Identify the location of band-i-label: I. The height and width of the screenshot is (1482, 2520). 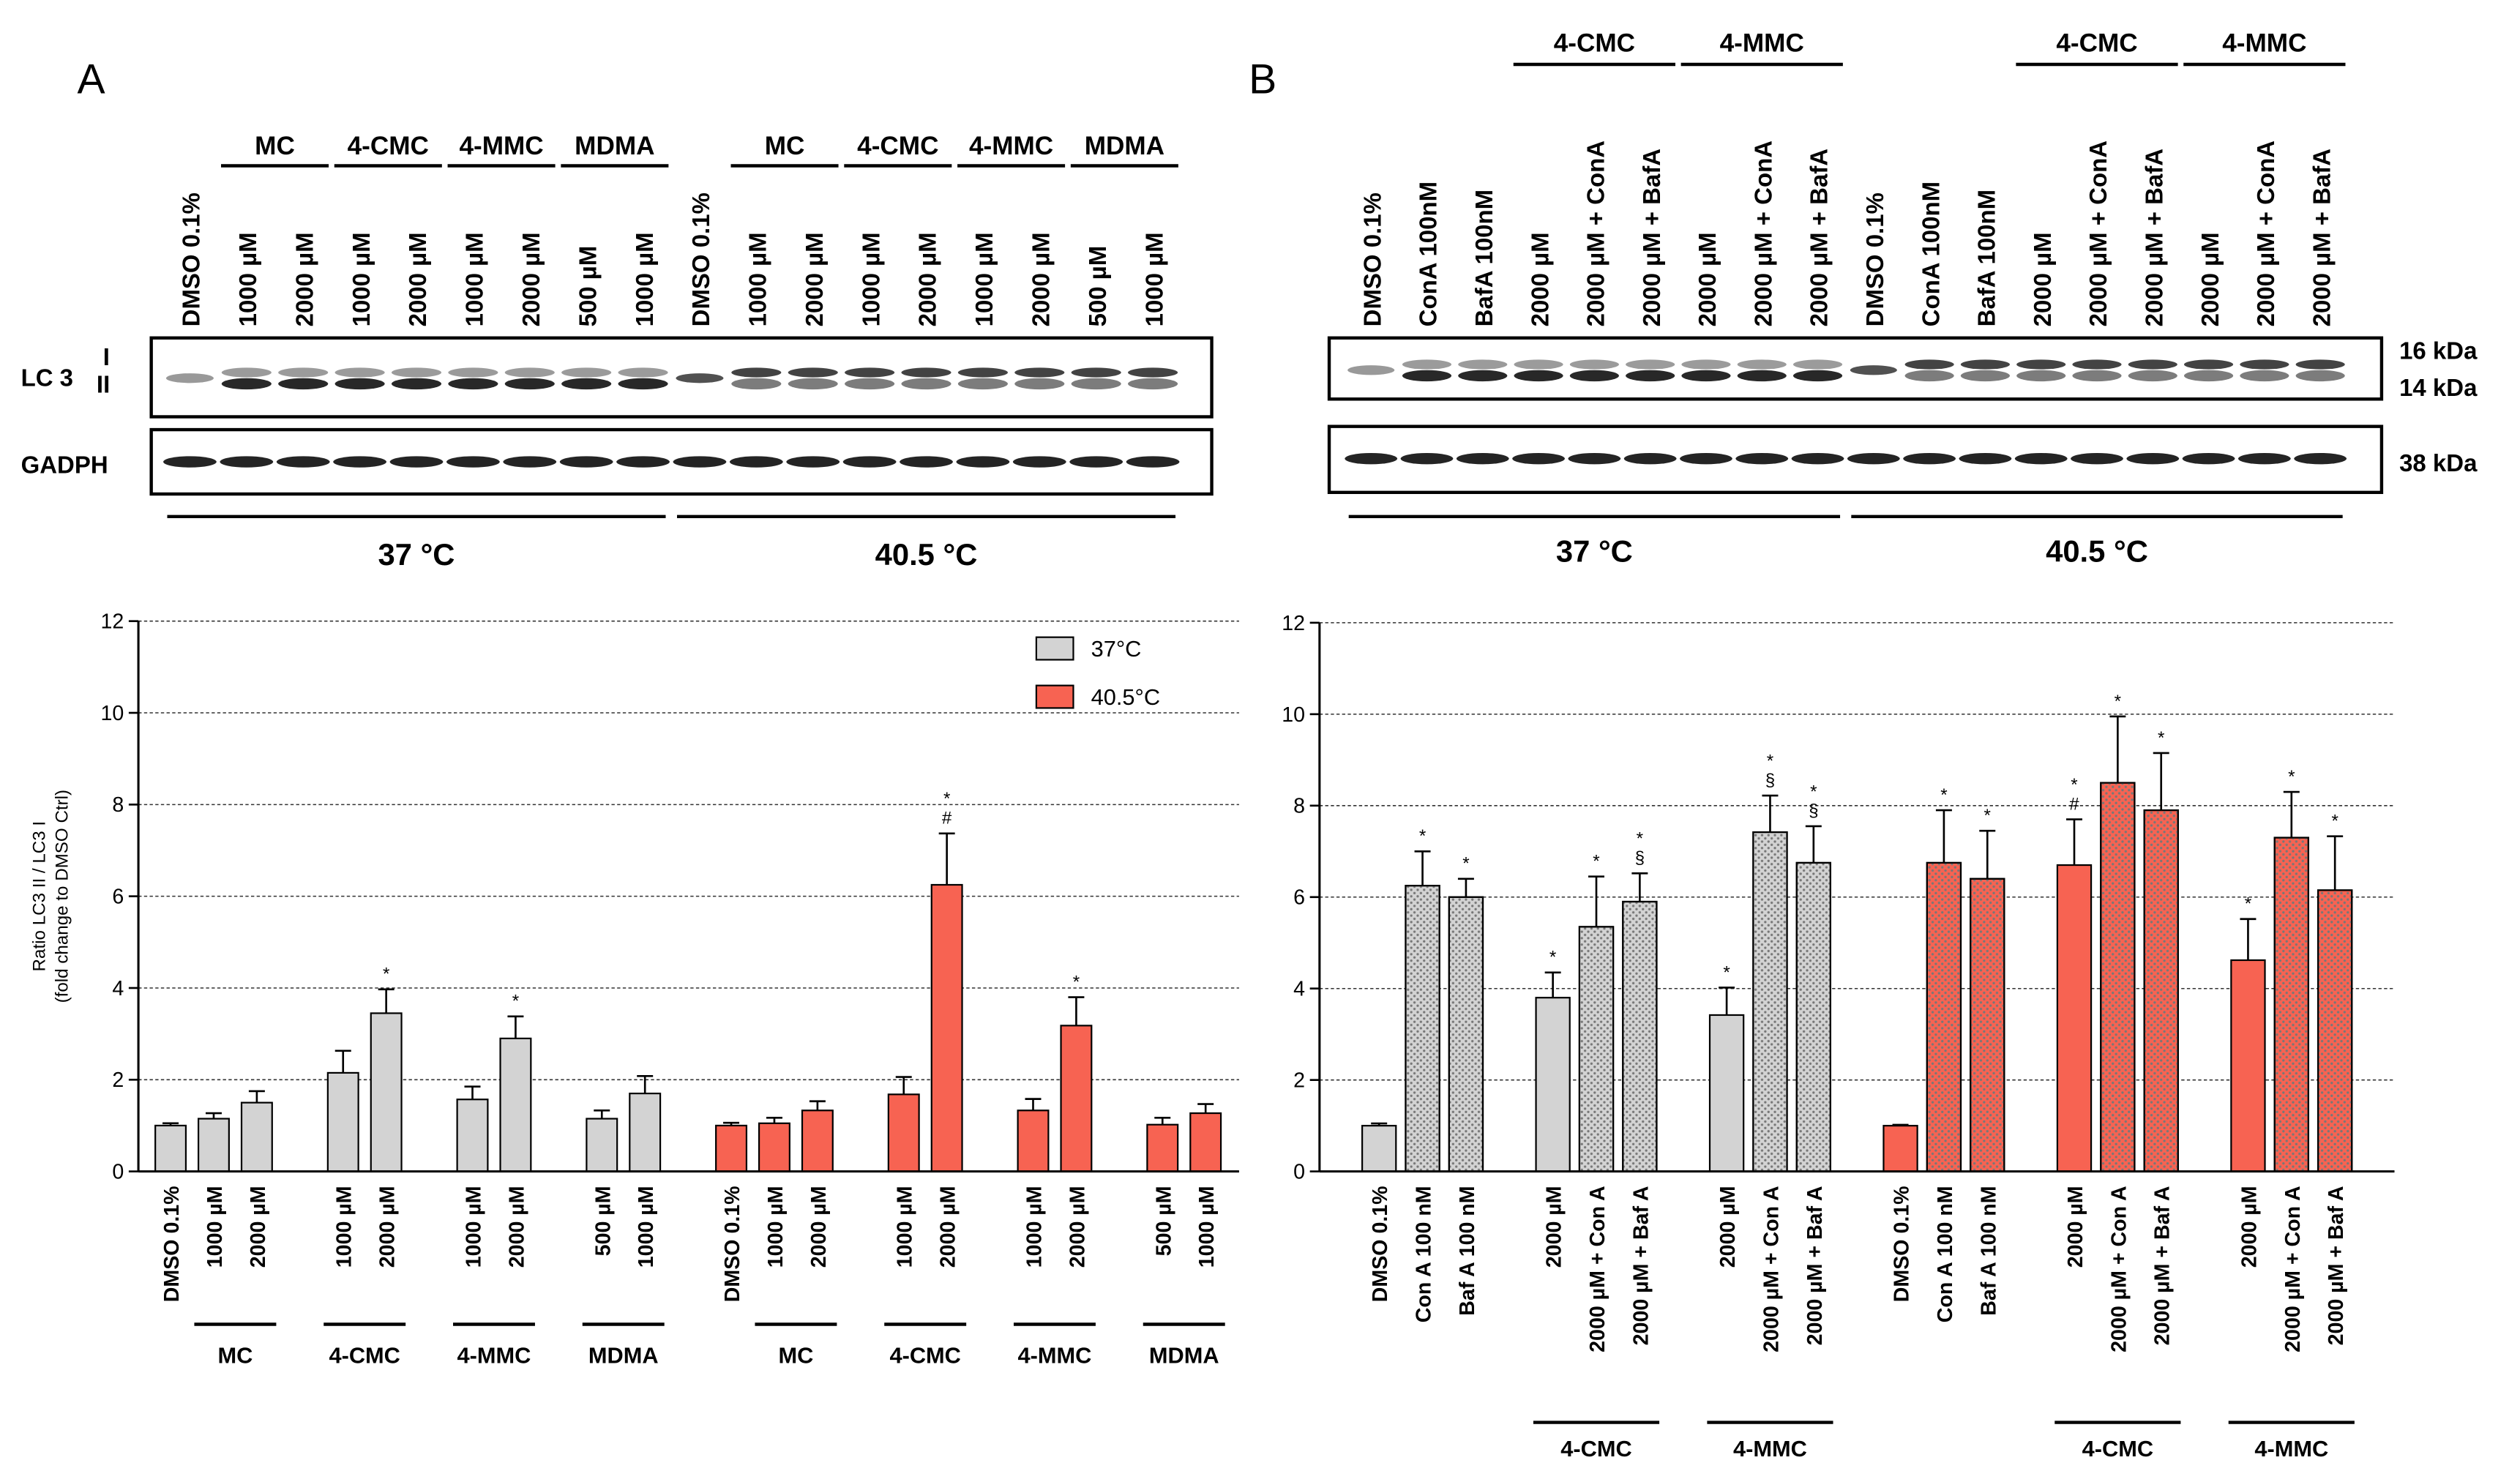
(106, 356).